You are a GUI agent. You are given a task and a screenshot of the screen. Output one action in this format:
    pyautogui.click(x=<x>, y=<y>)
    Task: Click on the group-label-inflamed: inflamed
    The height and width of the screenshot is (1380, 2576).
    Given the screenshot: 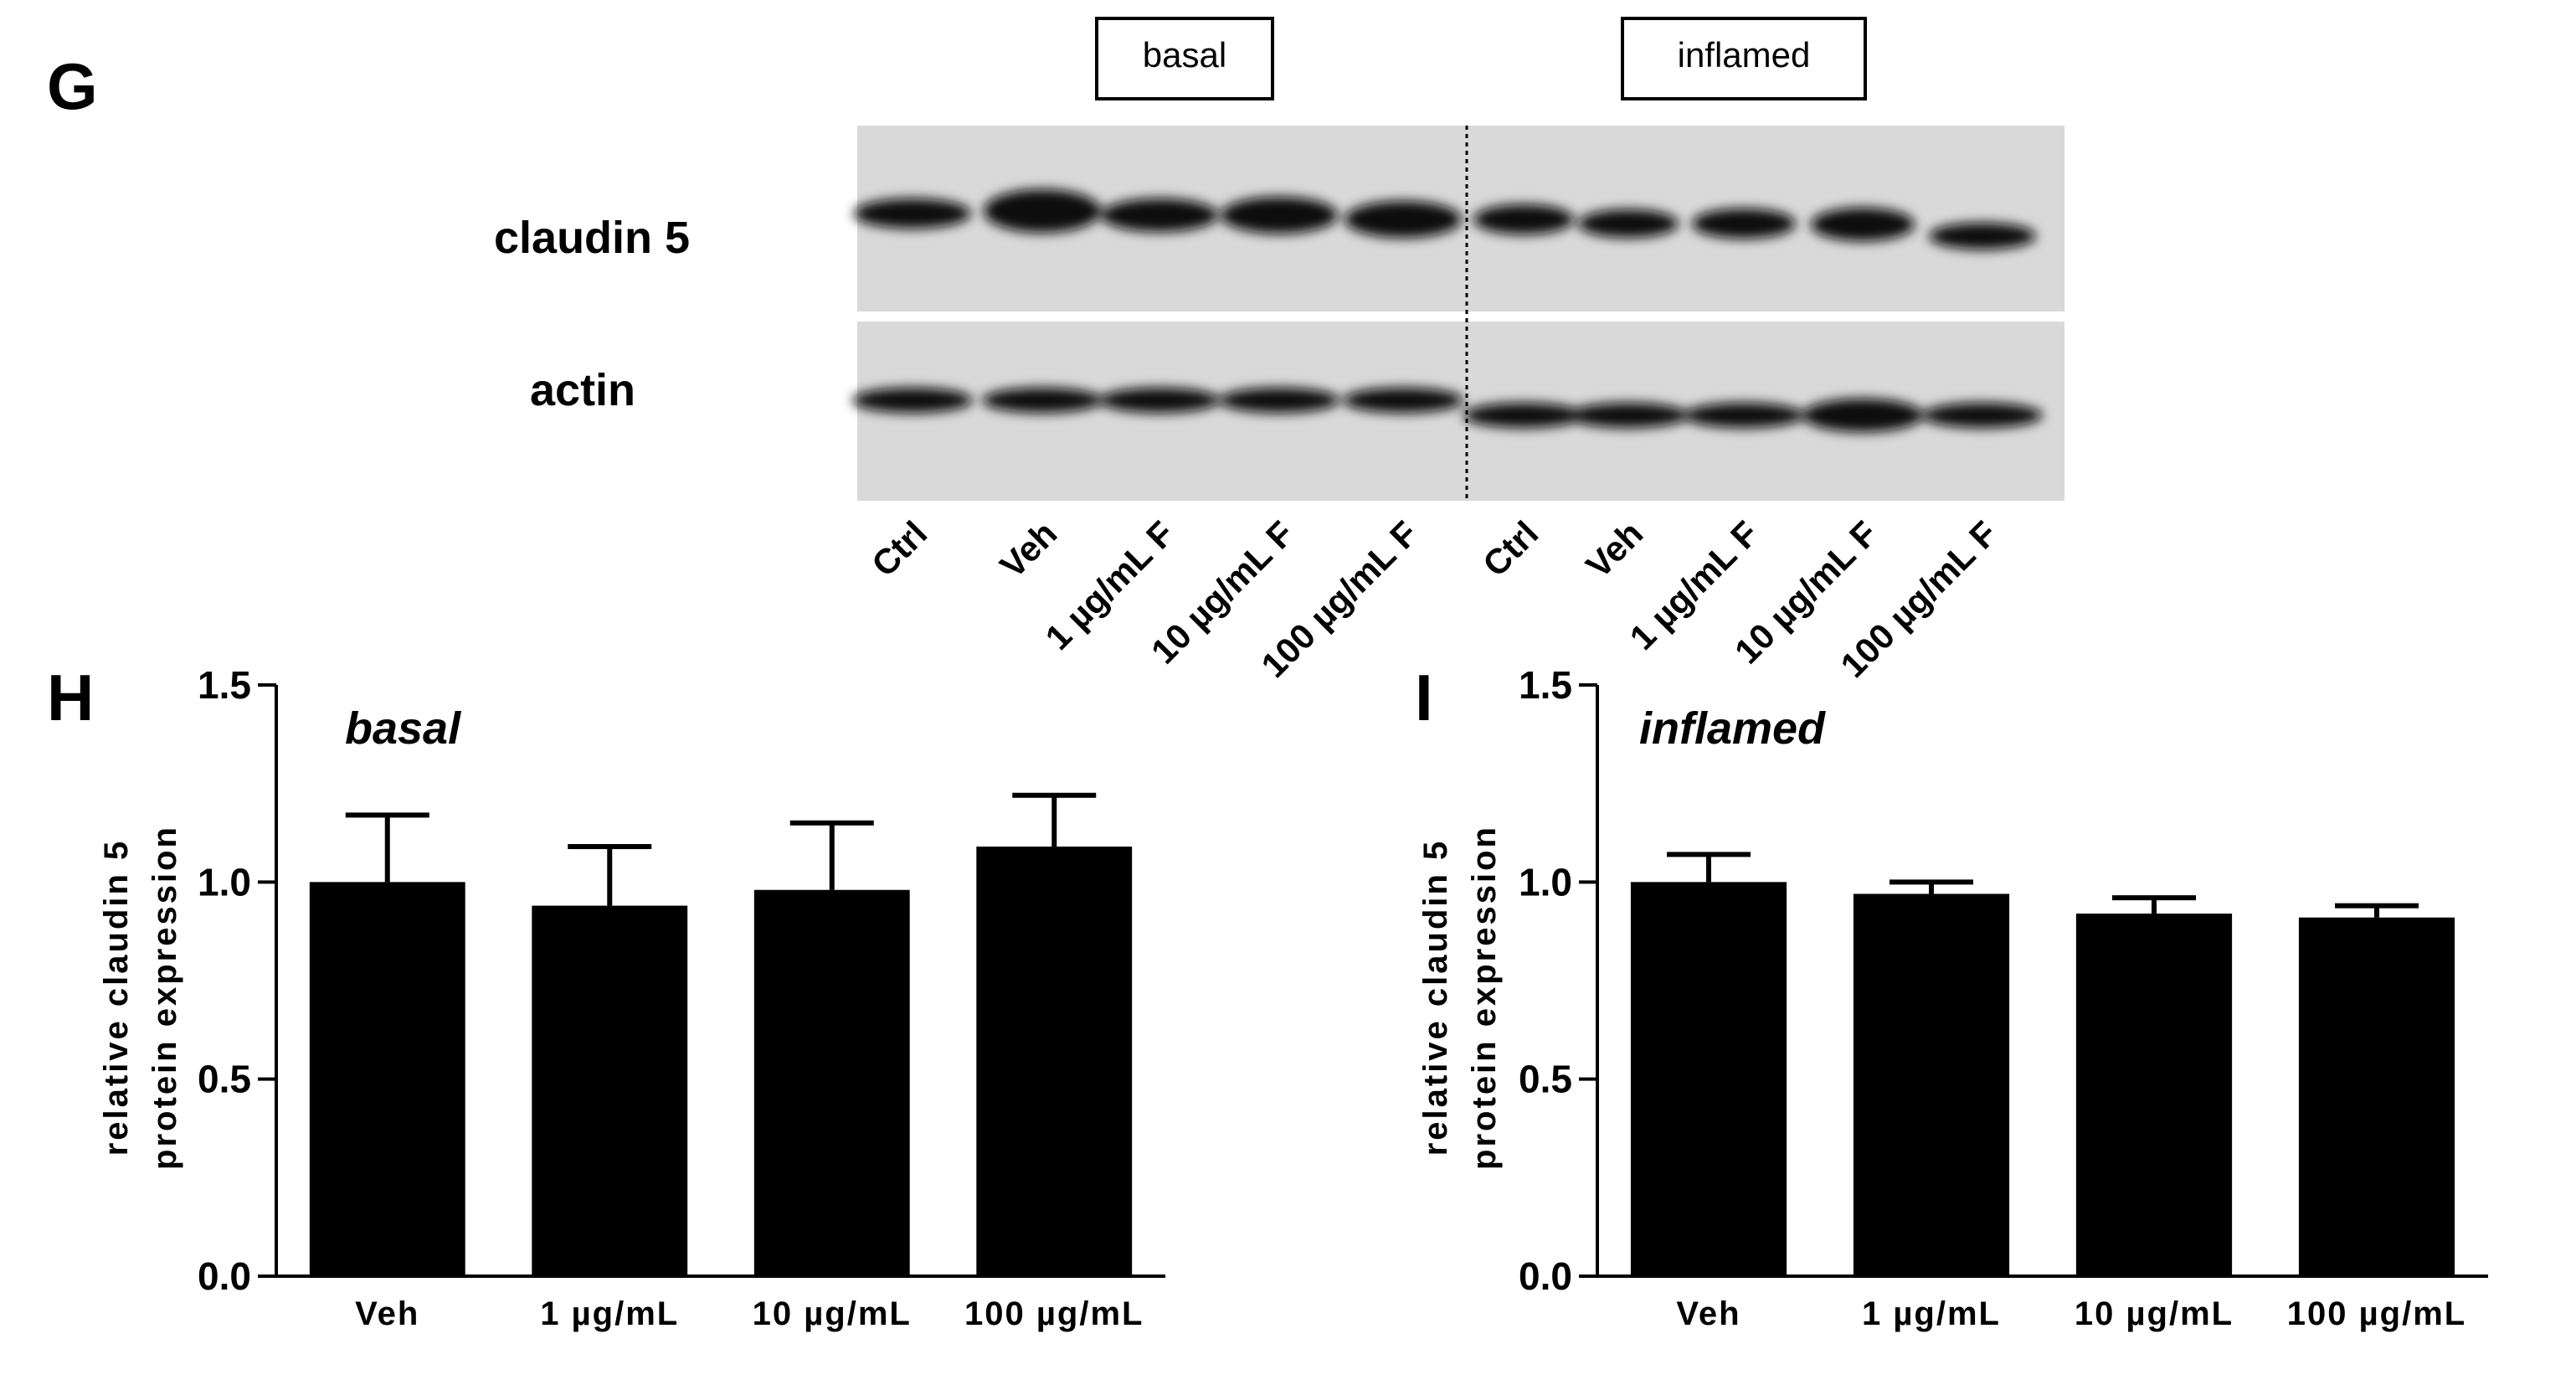 What is the action you would take?
    pyautogui.click(x=1745, y=55)
    